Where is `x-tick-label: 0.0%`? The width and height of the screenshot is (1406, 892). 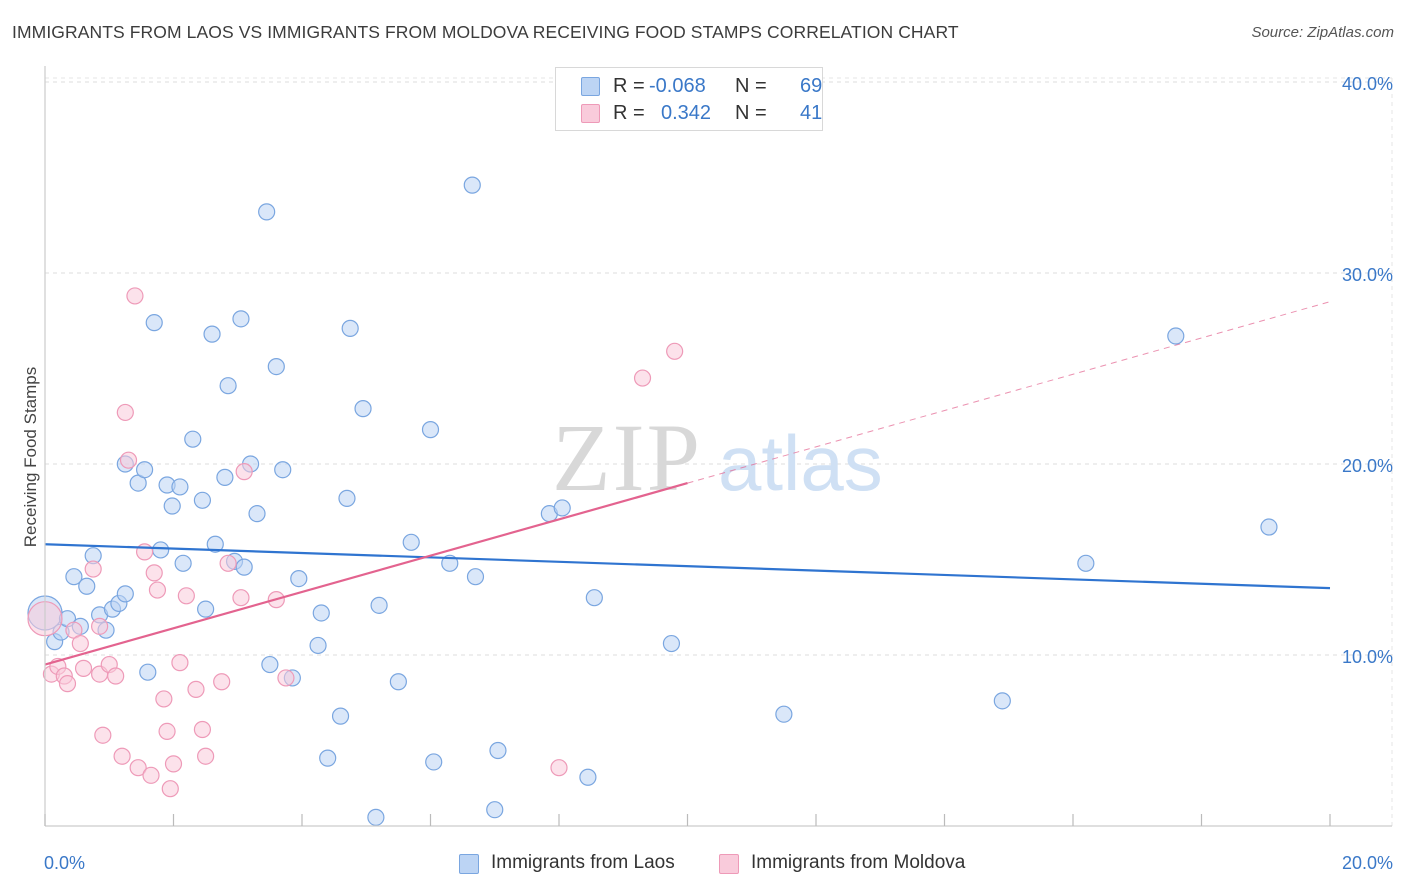 x-tick-label: 0.0% is located at coordinates (64, 863).